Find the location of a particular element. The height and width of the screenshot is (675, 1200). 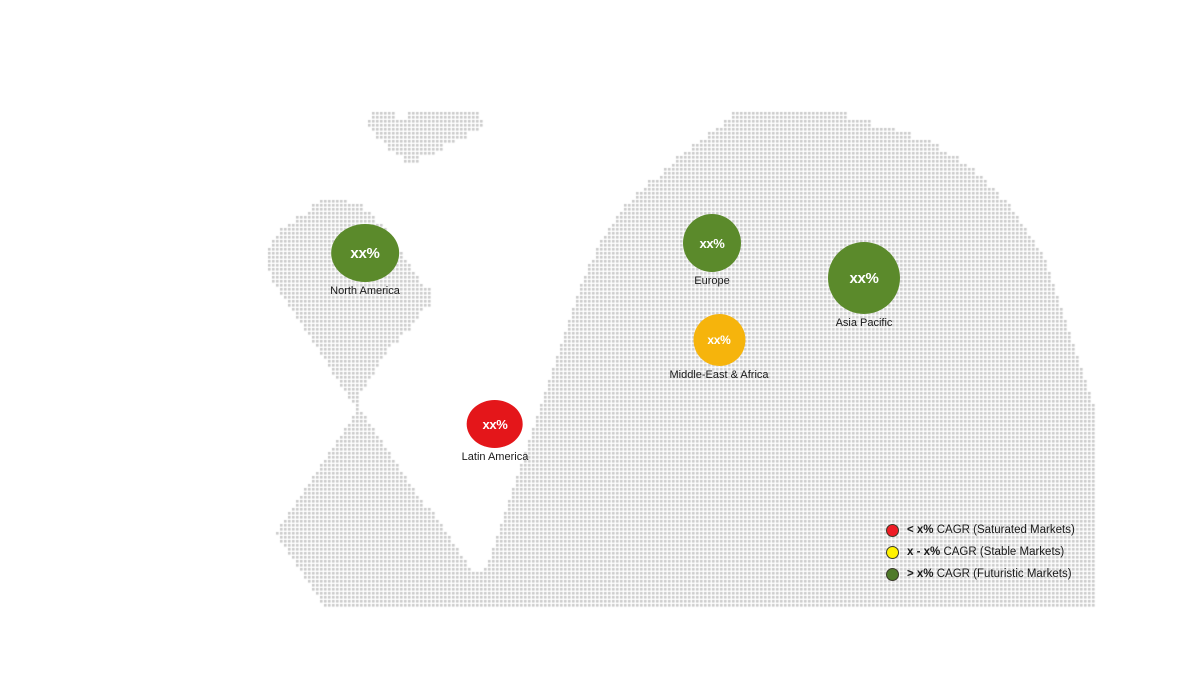

bubble-value-middle-east-africa: xx% is located at coordinates (719, 340).